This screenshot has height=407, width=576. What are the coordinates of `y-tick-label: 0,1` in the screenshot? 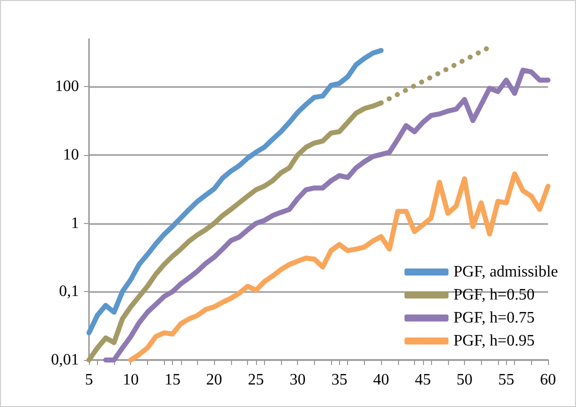 It's located at (69, 291).